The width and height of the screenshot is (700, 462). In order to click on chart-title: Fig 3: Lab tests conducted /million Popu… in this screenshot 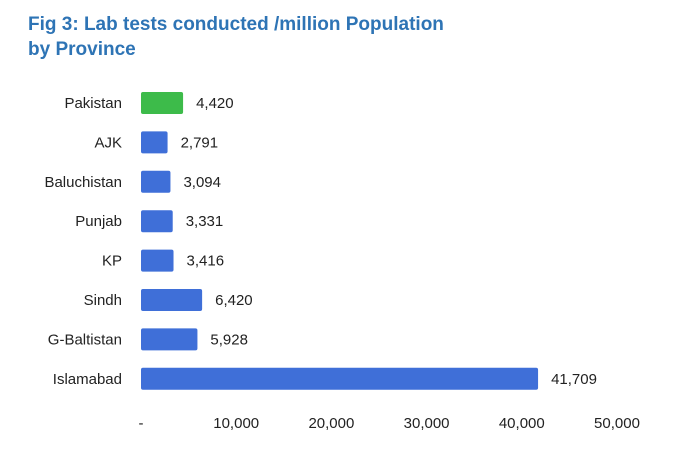, I will do `click(328, 37)`.